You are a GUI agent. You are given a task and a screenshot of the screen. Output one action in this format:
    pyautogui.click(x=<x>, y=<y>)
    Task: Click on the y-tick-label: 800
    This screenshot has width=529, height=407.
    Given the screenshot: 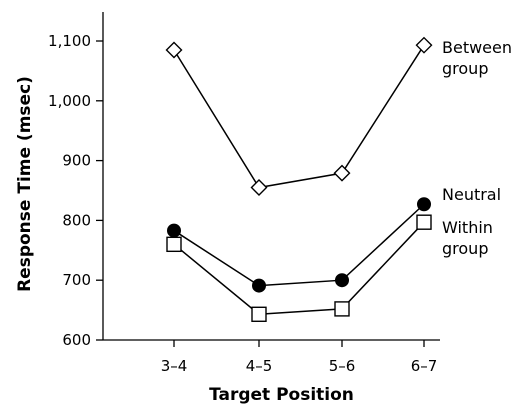 What is the action you would take?
    pyautogui.click(x=76, y=220)
    